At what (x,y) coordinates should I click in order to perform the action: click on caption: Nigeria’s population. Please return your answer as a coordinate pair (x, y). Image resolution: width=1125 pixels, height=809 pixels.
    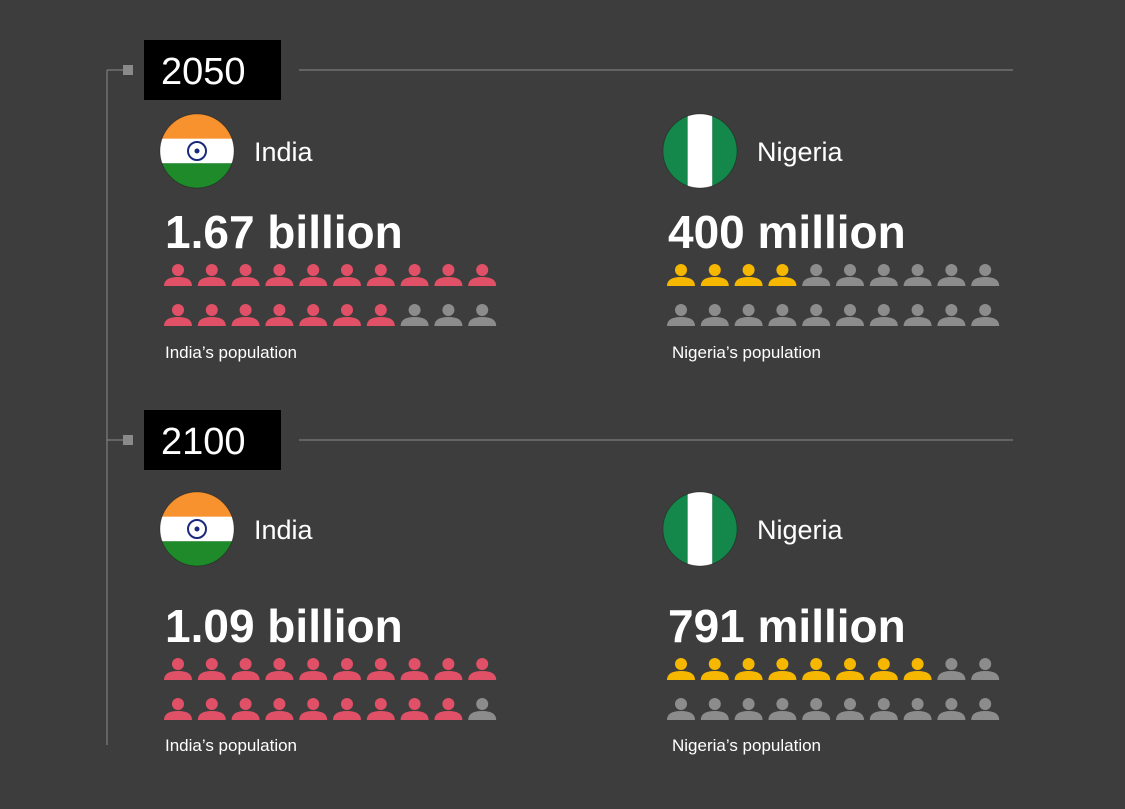
    Looking at the image, I should click on (746, 745).